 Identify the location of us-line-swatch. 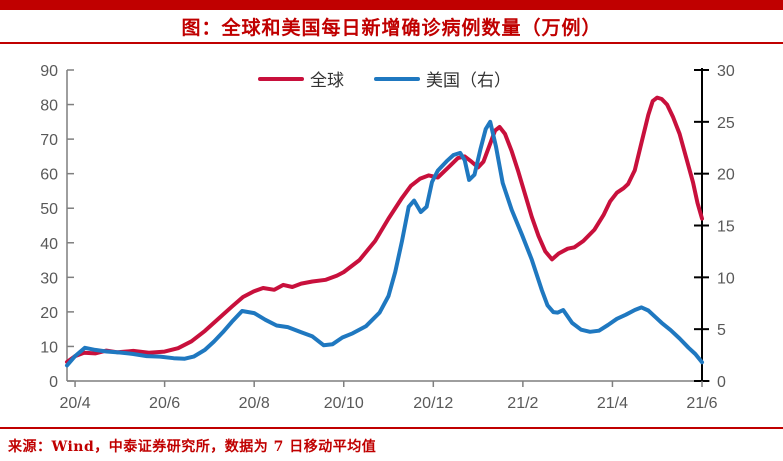
(397, 78).